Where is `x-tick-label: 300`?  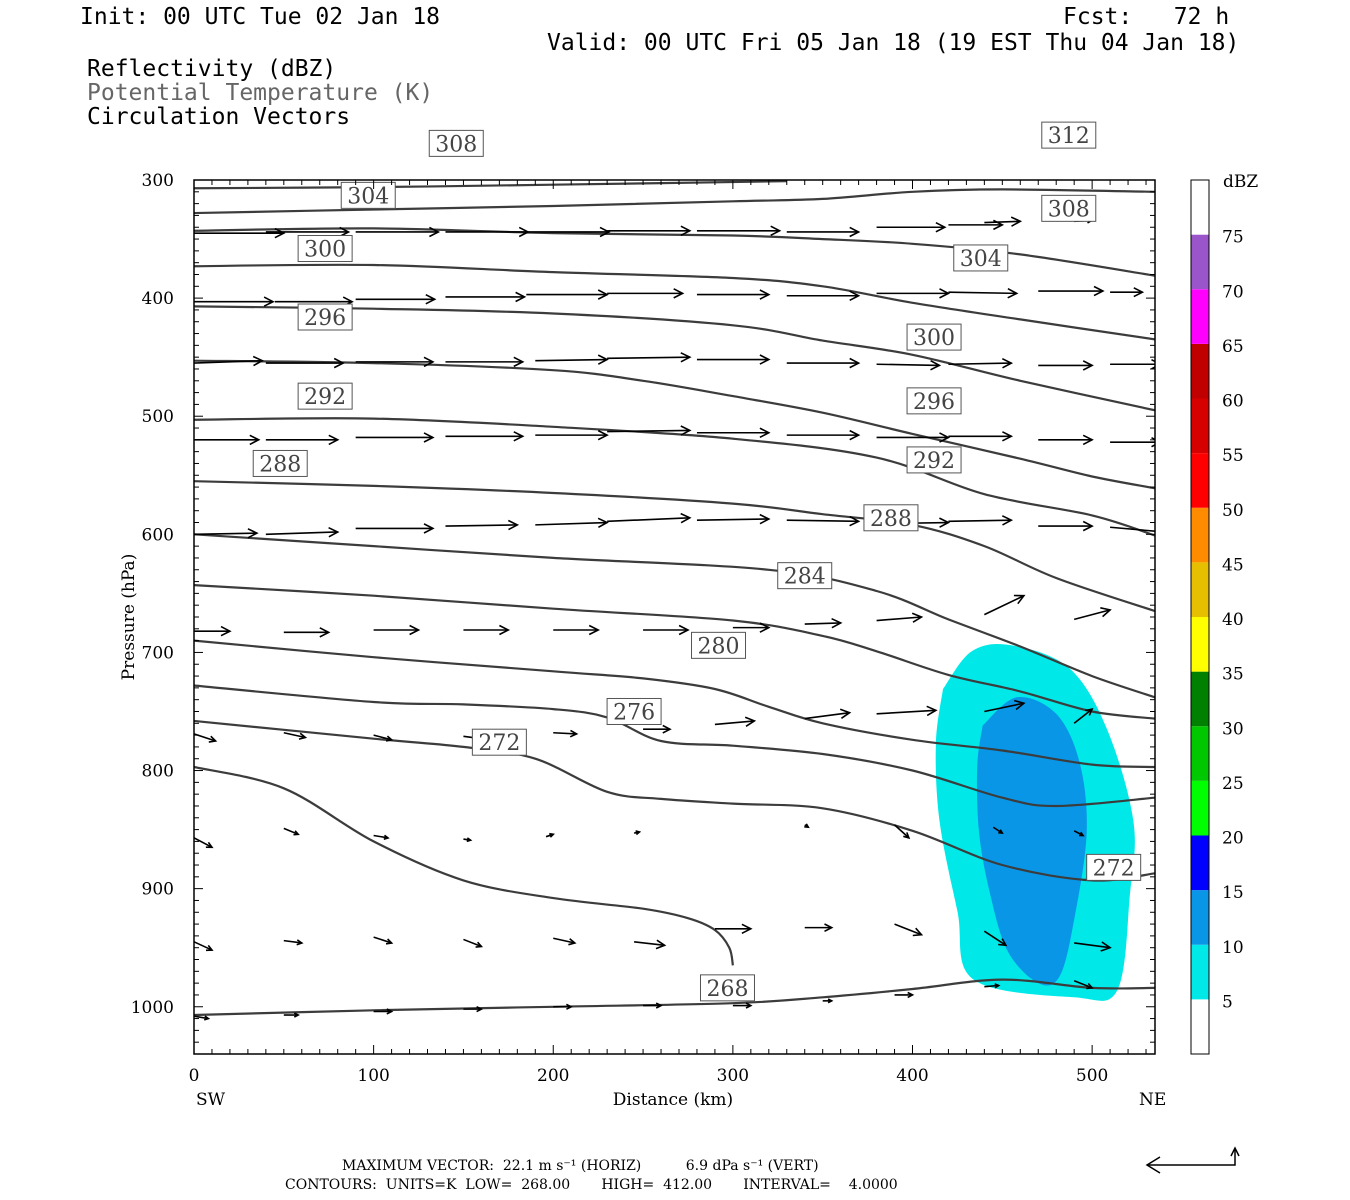 x-tick-label: 300 is located at coordinates (733, 1076).